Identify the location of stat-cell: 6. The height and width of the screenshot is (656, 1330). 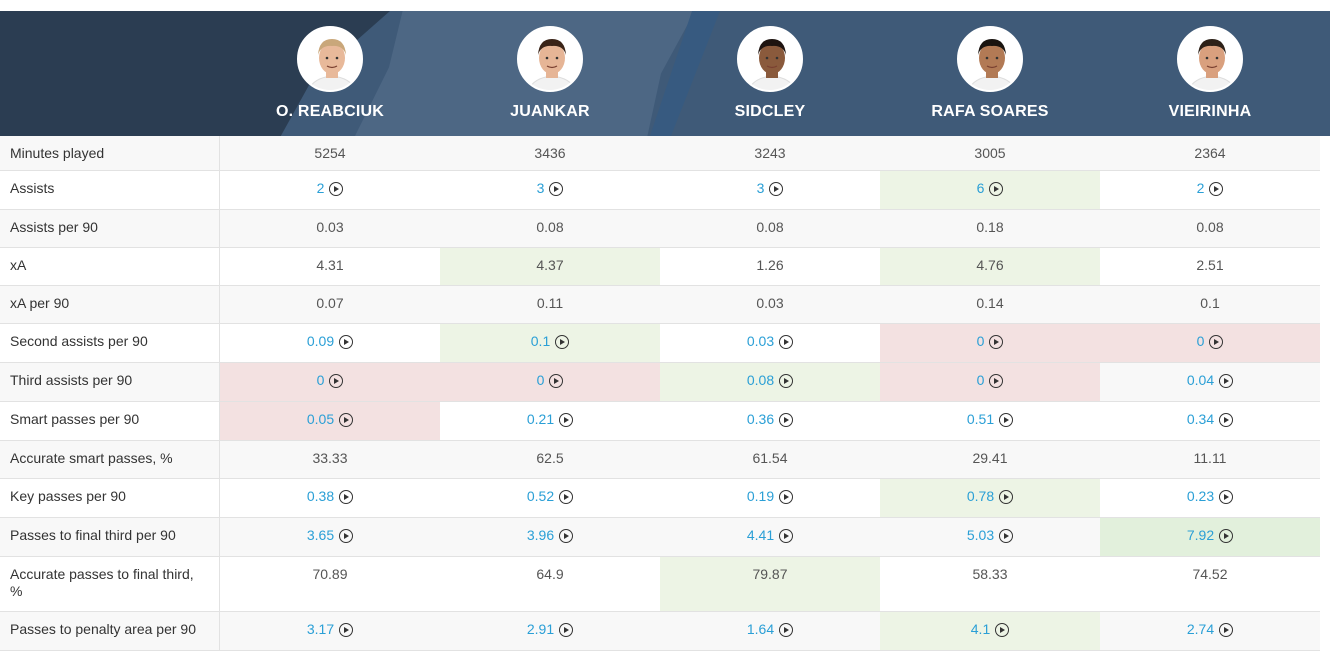
(990, 190).